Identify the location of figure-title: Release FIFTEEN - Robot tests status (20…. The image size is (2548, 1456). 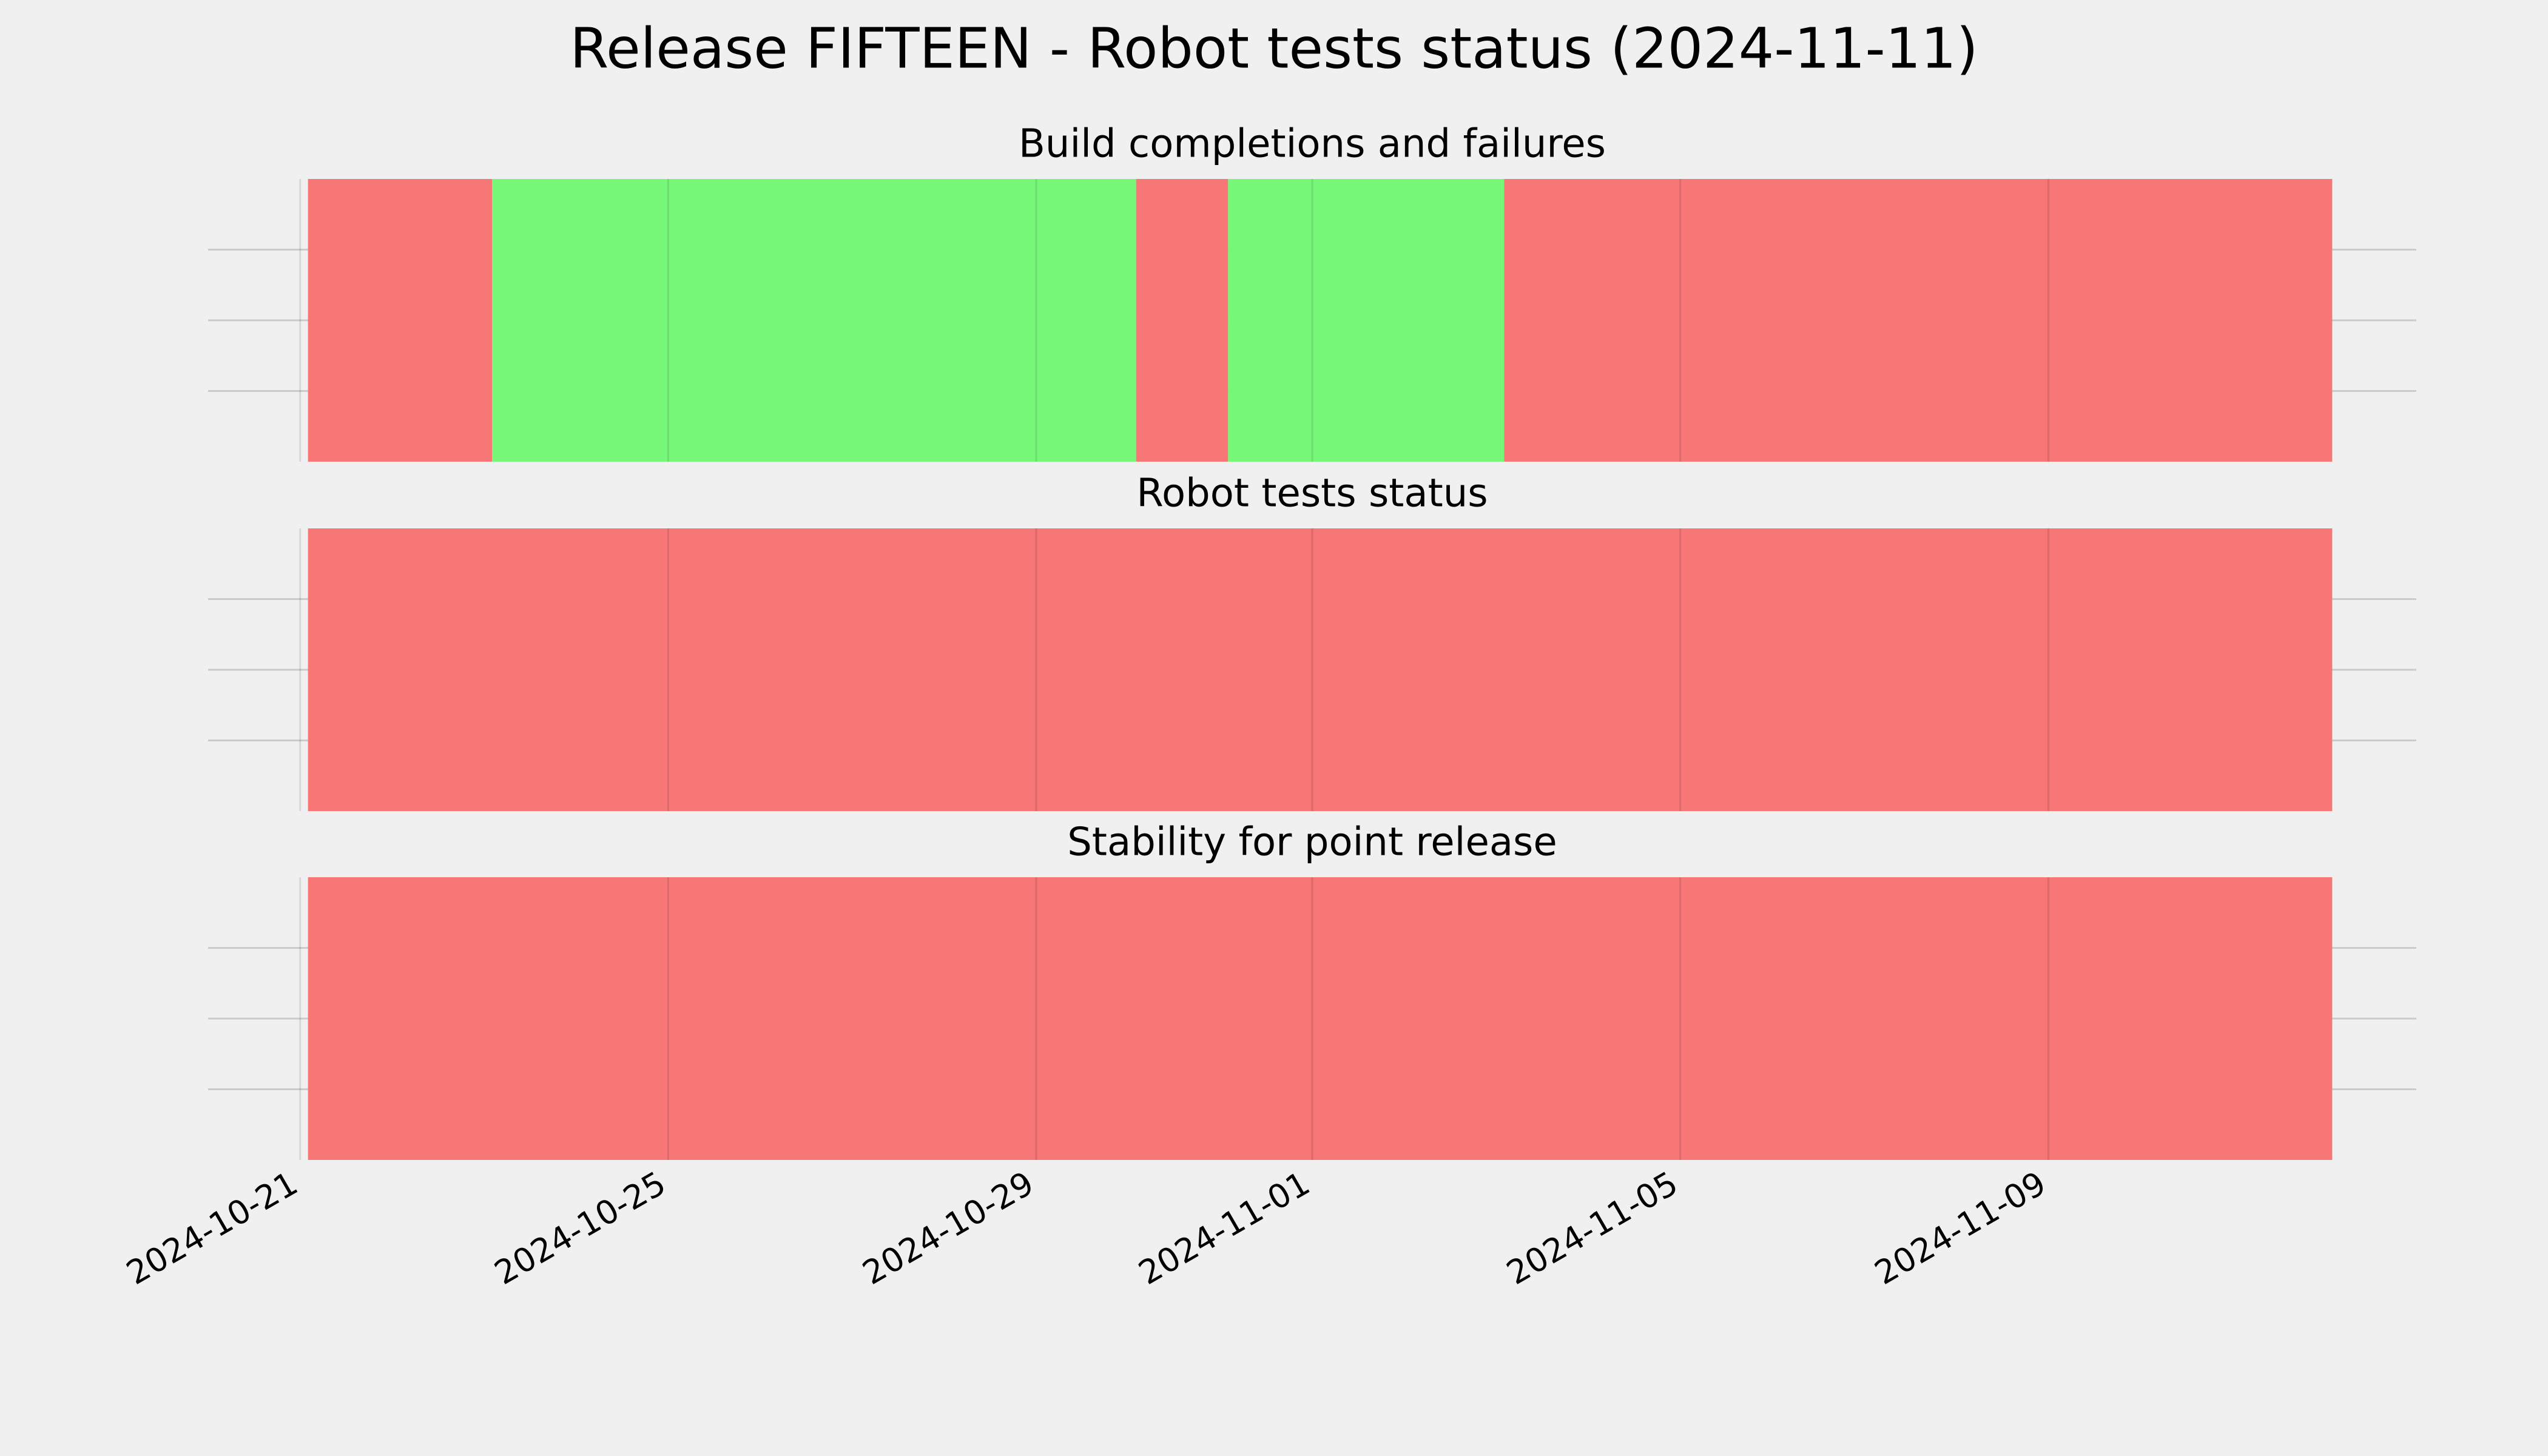
(1274, 48).